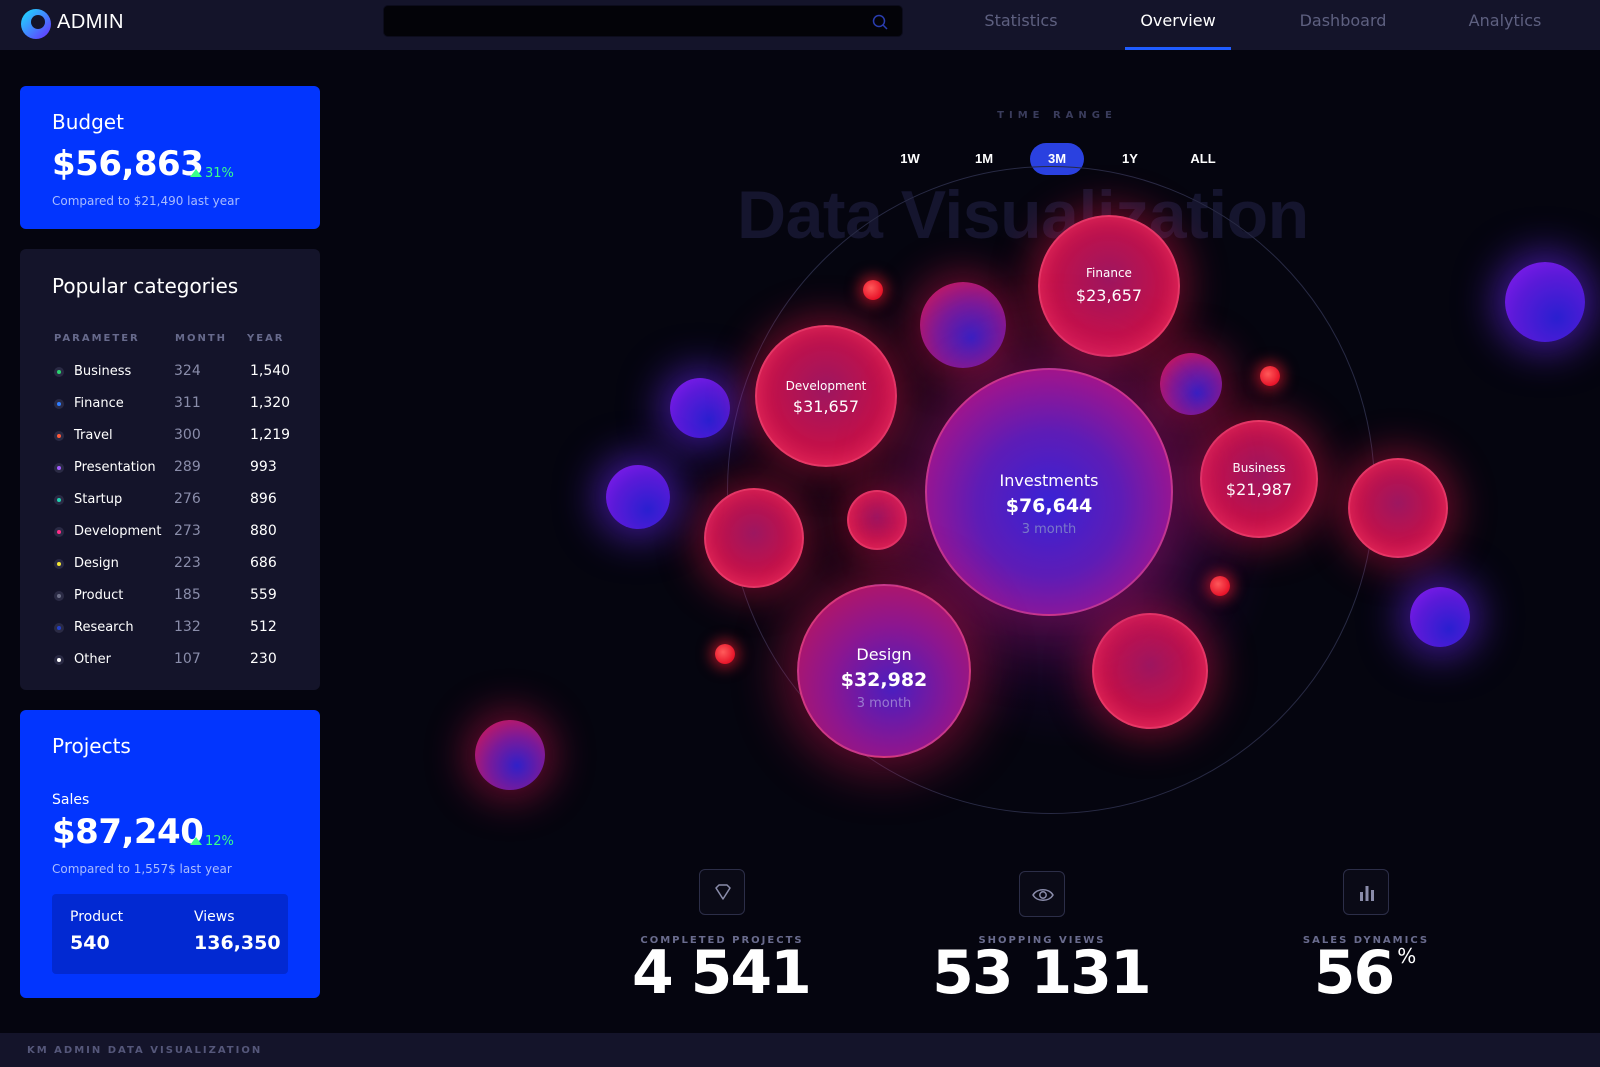  What do you see at coordinates (115, 467) in the screenshot?
I see `category-name: Presentation` at bounding box center [115, 467].